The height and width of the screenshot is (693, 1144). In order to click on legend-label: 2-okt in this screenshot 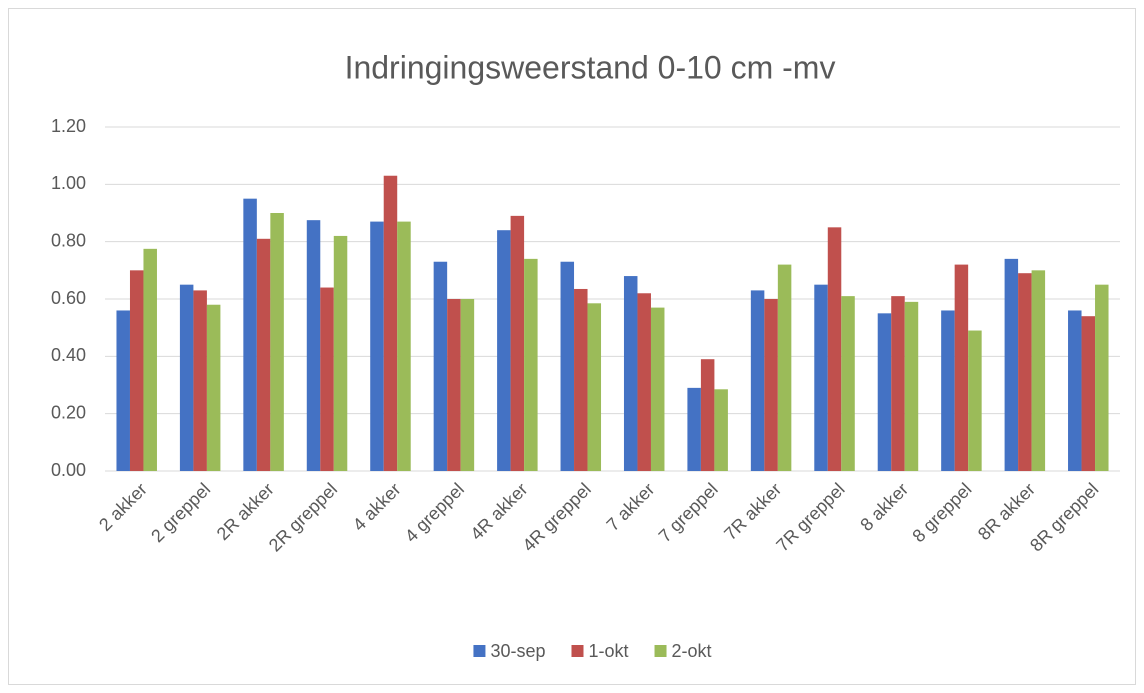, I will do `click(692, 651)`.